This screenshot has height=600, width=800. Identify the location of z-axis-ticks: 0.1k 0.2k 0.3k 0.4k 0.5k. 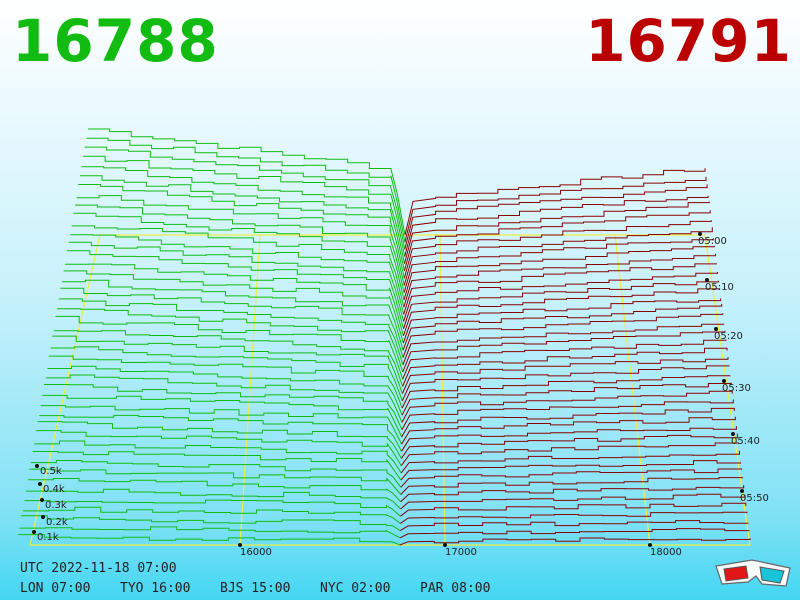
(50, 503).